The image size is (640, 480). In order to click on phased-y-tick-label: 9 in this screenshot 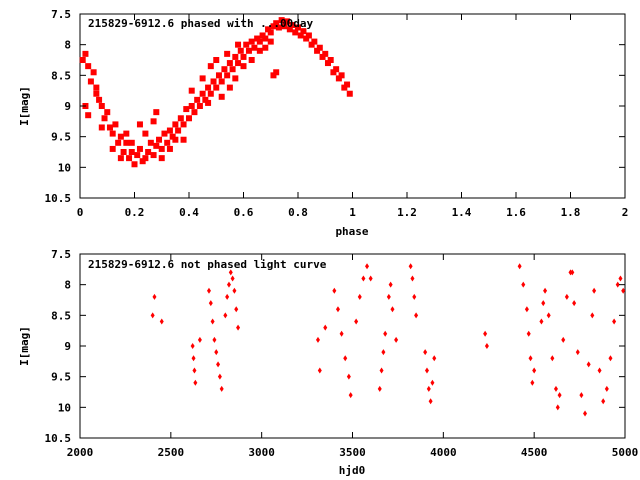, I will do `click(67, 106)`.